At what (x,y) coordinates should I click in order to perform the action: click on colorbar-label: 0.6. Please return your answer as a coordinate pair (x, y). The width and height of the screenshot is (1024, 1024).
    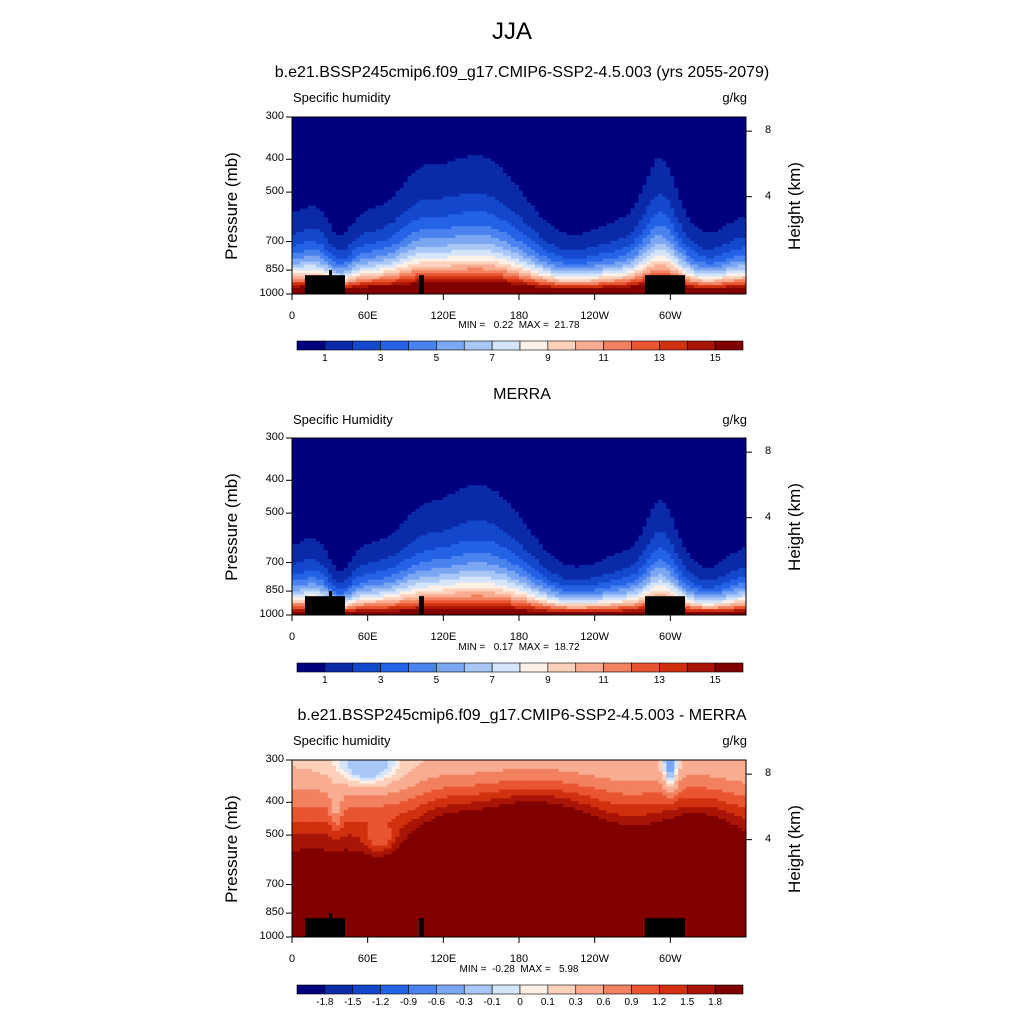
    Looking at the image, I should click on (604, 1002).